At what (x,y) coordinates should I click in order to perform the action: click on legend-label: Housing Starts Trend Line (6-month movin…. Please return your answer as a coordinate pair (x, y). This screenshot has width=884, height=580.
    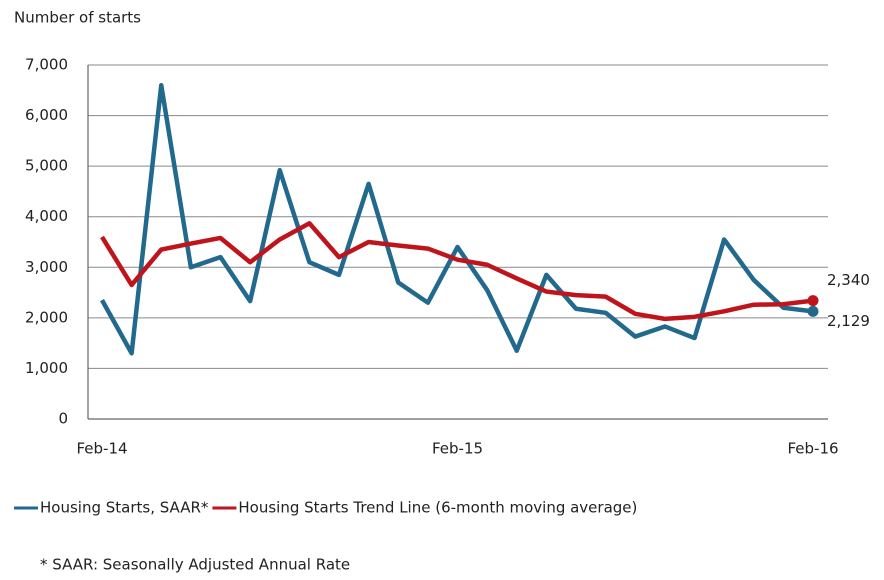
    Looking at the image, I should click on (437, 508).